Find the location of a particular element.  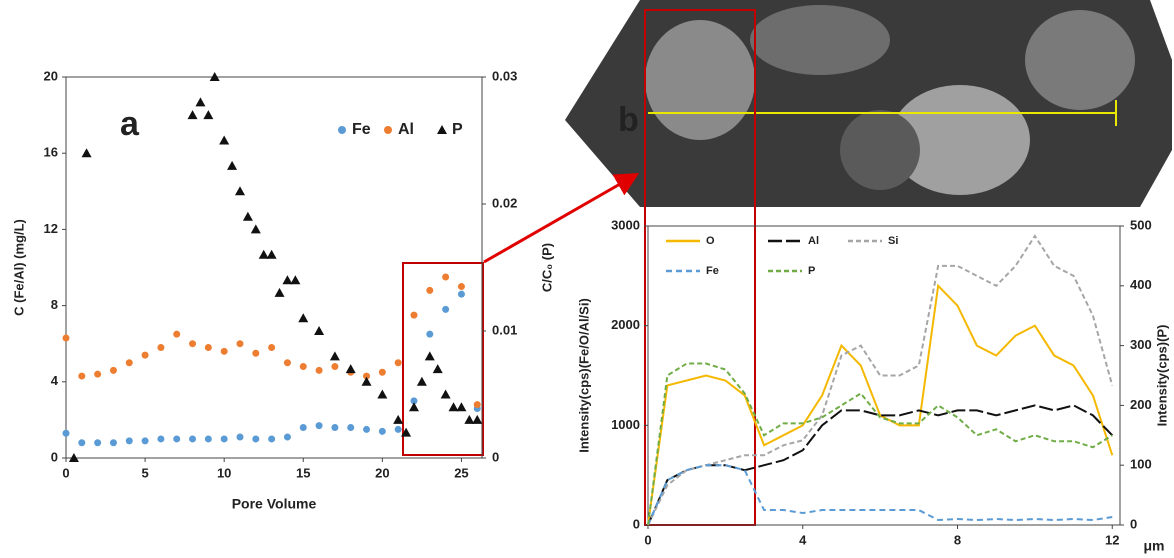

y2-axis-label: Intensity(cps)(P) is located at coordinates (1161, 376).